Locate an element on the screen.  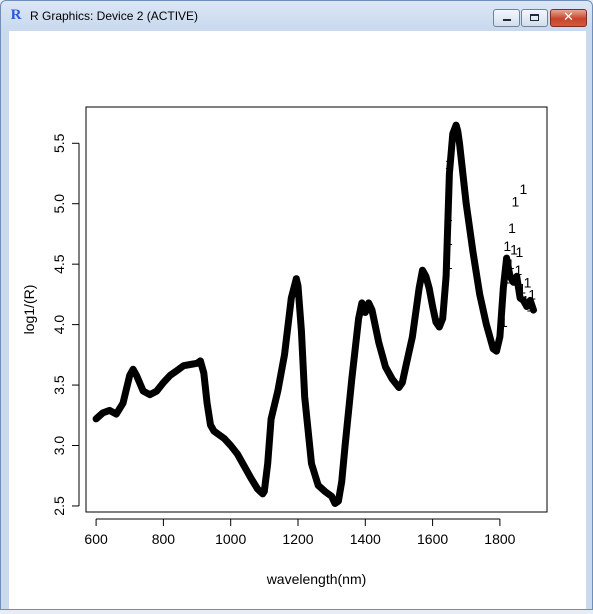
x-axis: 600 800 1000 1200 1400 1600 1800 is located at coordinates (300, 532).